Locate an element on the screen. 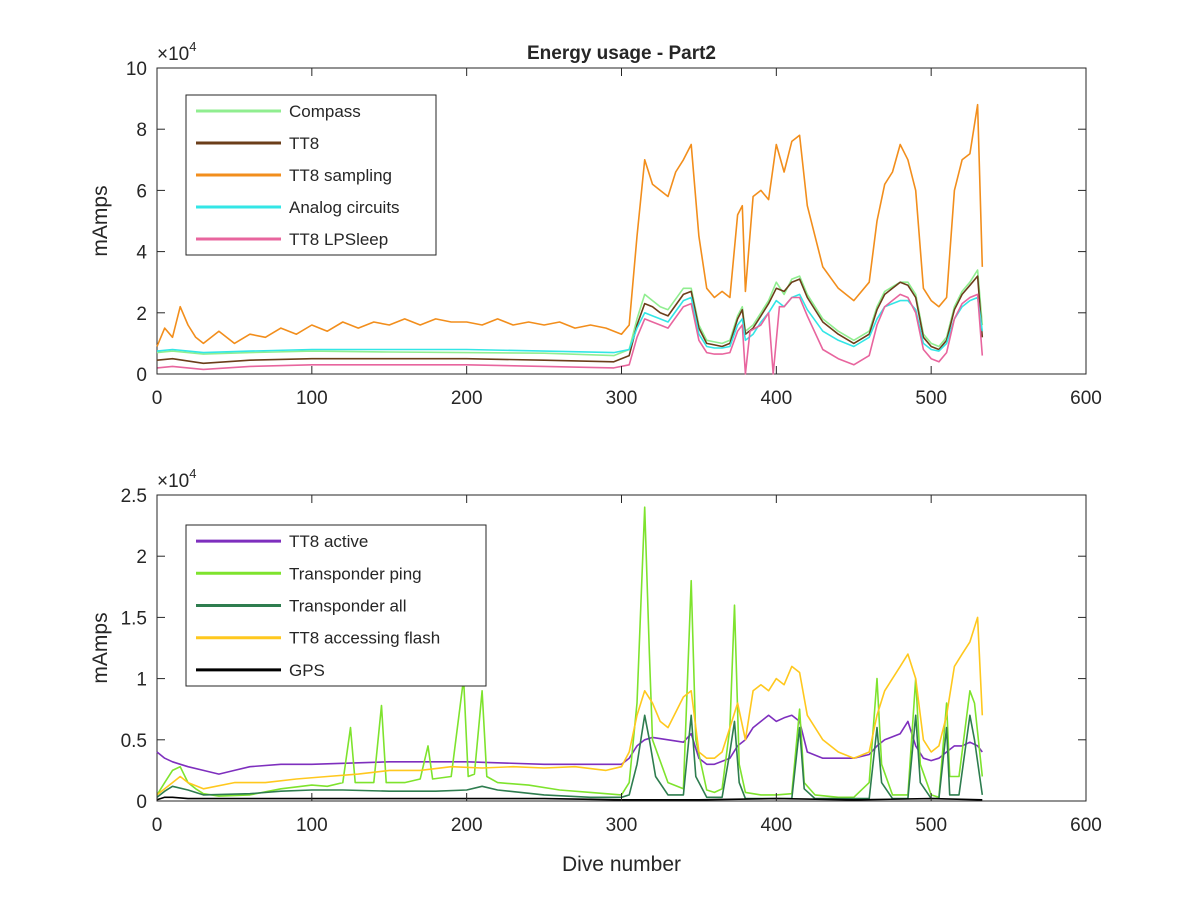 The width and height of the screenshot is (1200, 900). x-axis-label: Dive number is located at coordinates (621, 864).